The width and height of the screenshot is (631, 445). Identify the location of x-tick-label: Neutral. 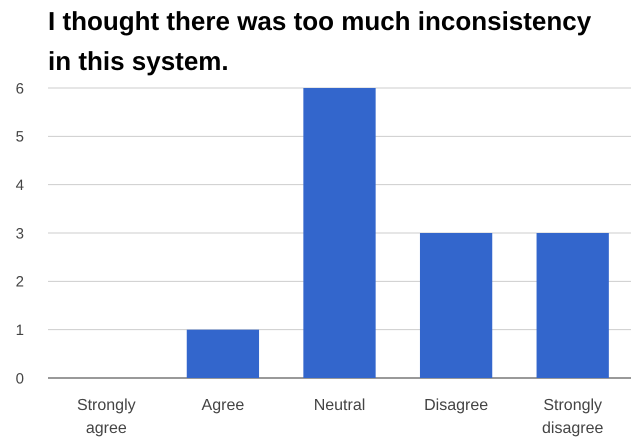
(340, 405).